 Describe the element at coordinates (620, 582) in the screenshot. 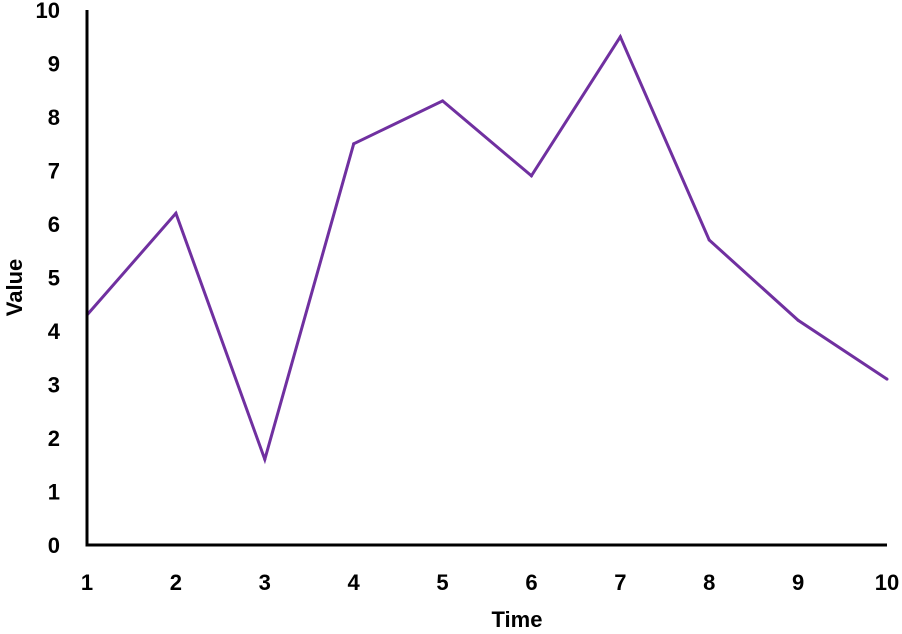

I see `x-tick-label: 7` at that location.